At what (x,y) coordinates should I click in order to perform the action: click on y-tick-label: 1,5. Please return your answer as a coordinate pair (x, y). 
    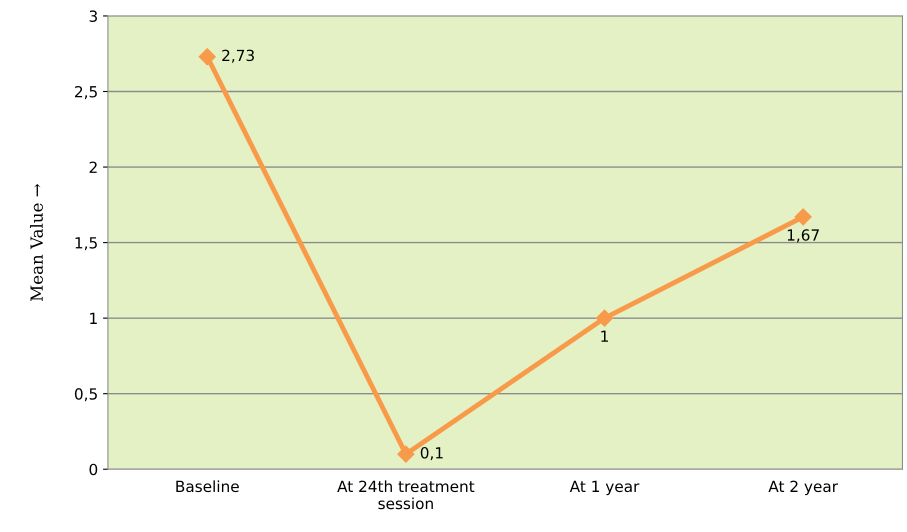
    Looking at the image, I should click on (86, 243).